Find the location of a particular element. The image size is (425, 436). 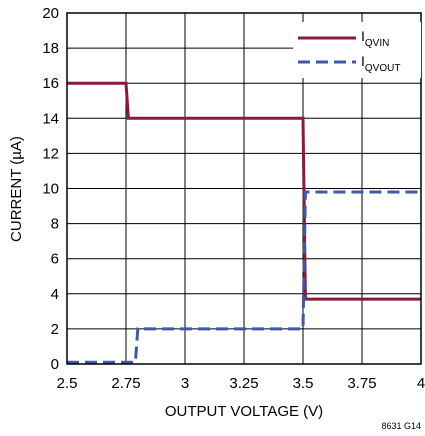

y-axis-tick-labels: 0 2 4 6 8 10 12 14 16 18 20 is located at coordinates (50, 189).